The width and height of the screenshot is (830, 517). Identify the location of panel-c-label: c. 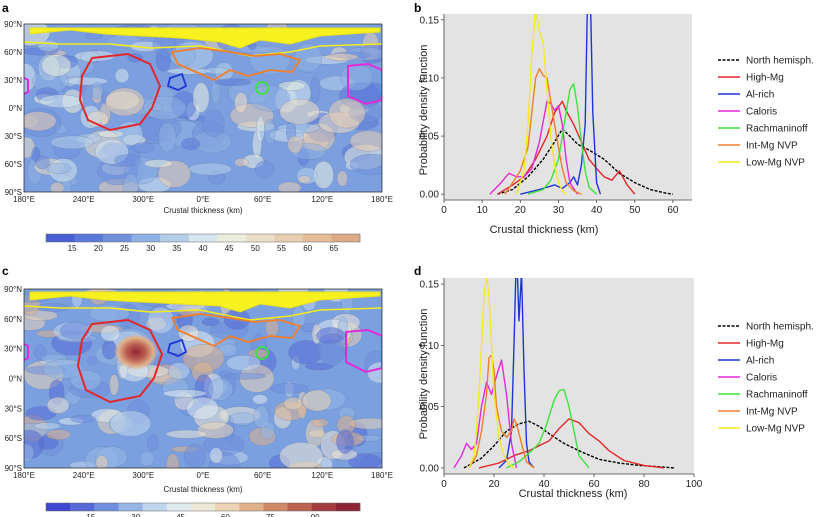
(5, 271).